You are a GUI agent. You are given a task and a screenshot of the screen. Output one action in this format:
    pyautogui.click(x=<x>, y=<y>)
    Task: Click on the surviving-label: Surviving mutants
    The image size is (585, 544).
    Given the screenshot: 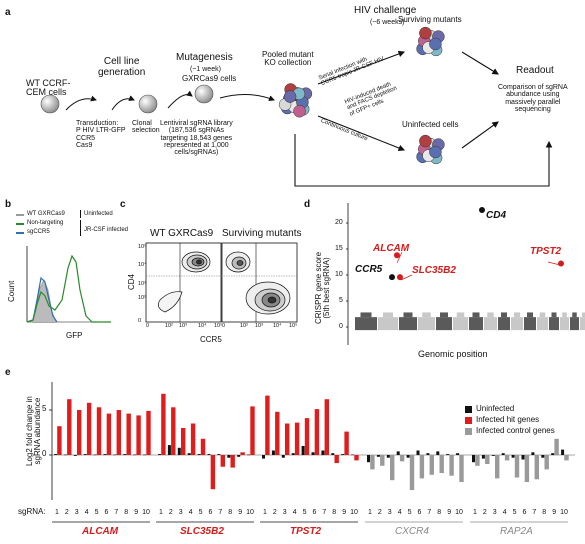 What is the action you would take?
    pyautogui.click(x=430, y=19)
    